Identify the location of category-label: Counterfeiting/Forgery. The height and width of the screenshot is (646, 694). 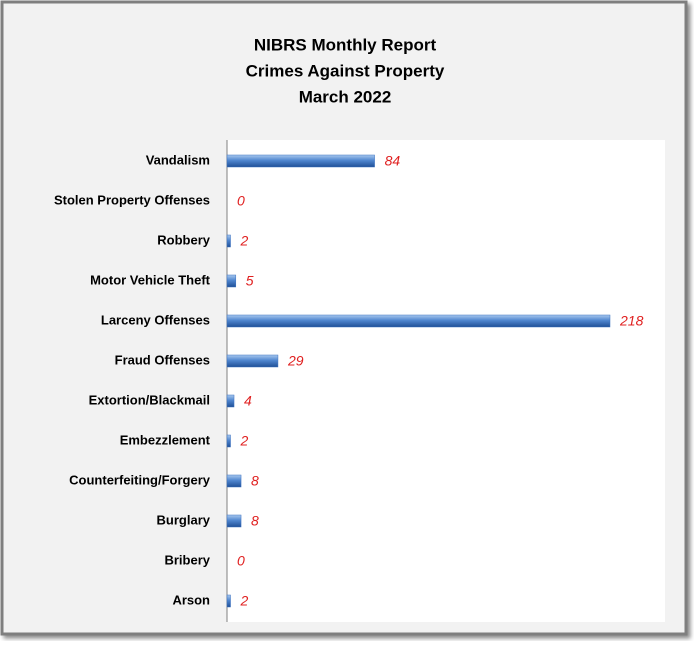
(140, 479).